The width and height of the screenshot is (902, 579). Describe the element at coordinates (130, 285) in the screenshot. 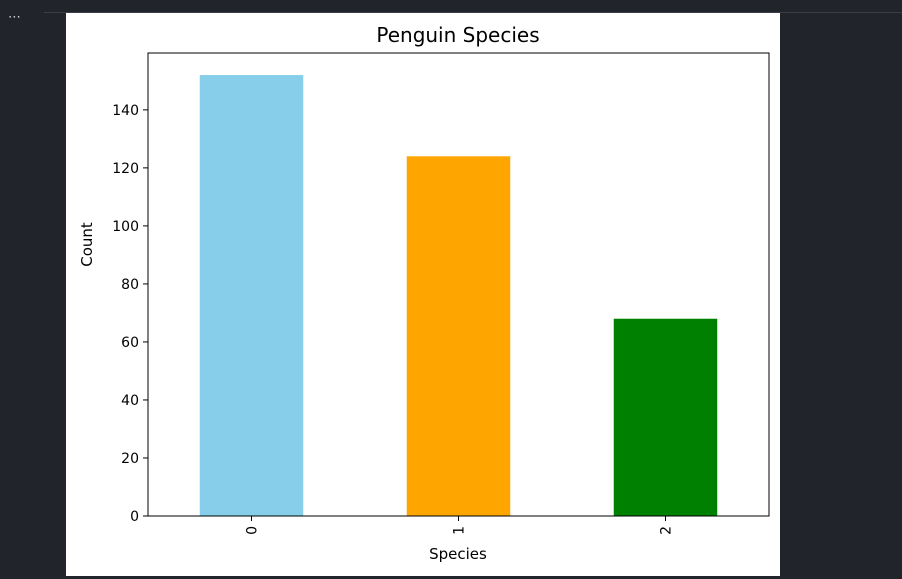

I see `y-tick-label: 80` at that location.